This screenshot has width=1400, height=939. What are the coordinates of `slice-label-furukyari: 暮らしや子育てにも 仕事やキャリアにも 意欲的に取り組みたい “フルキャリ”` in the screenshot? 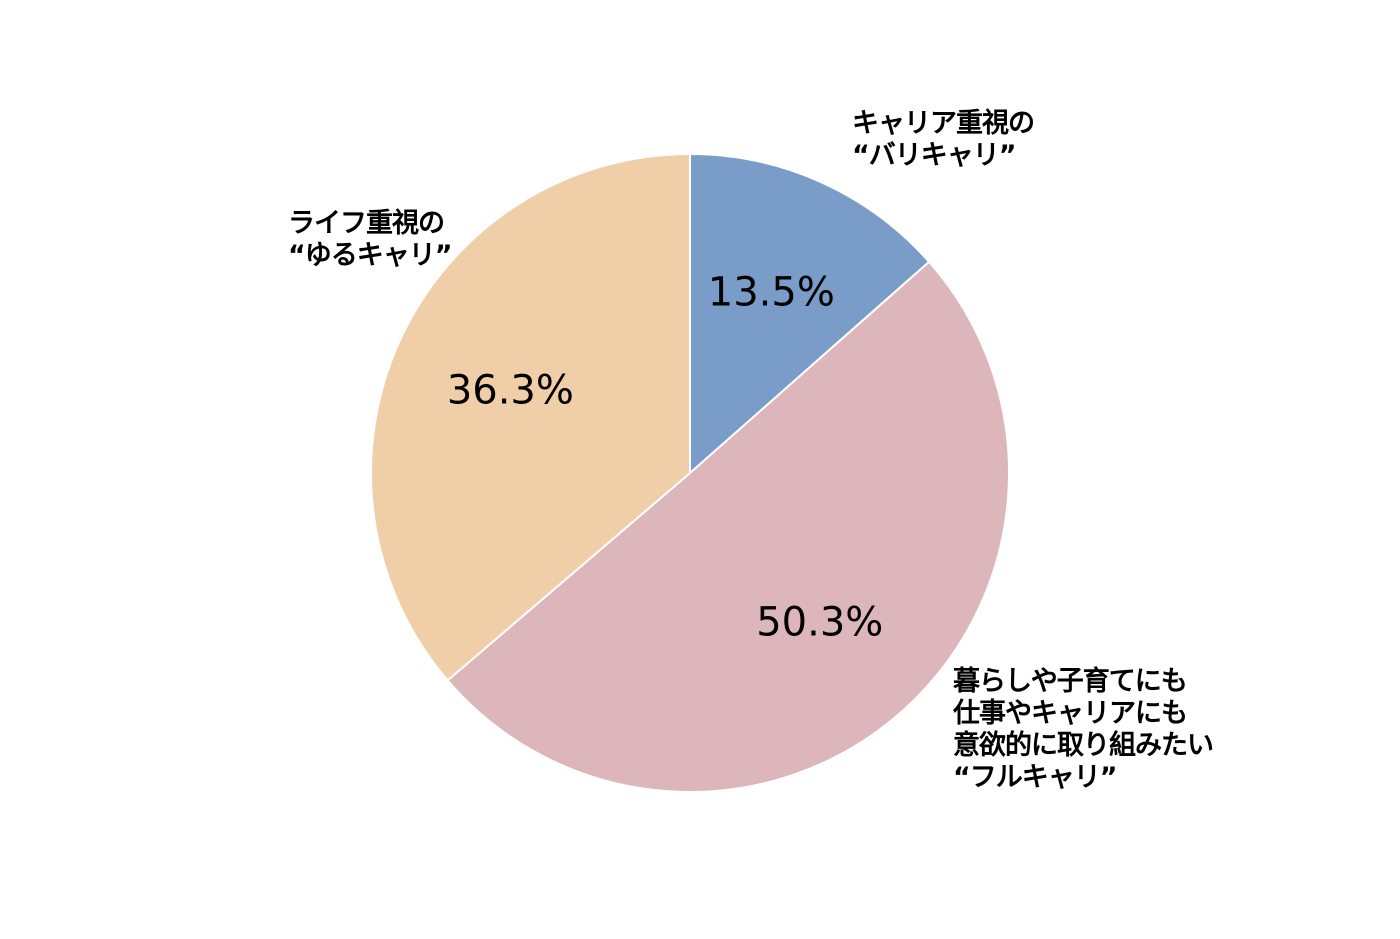 It's located at (1083, 729).